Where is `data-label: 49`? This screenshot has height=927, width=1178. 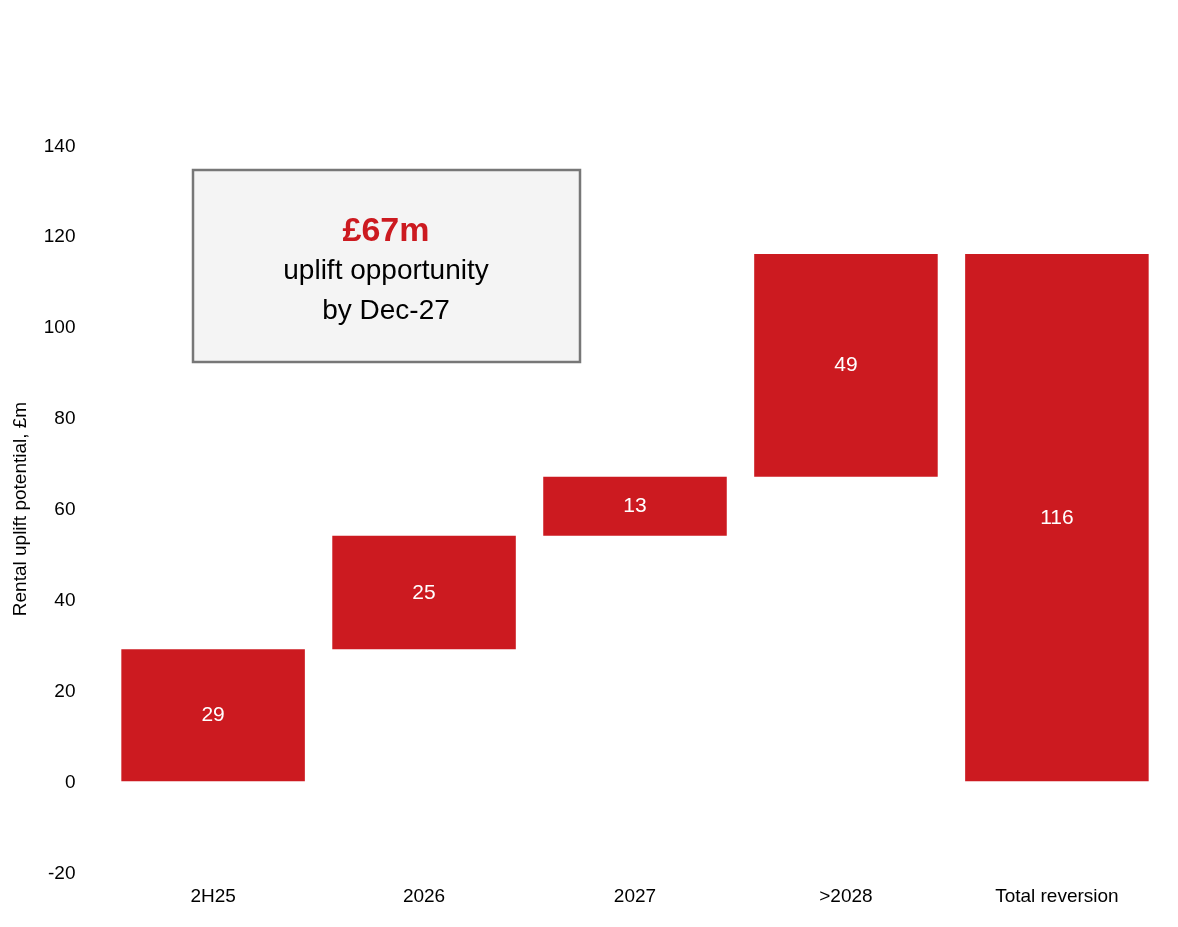 data-label: 49 is located at coordinates (846, 364).